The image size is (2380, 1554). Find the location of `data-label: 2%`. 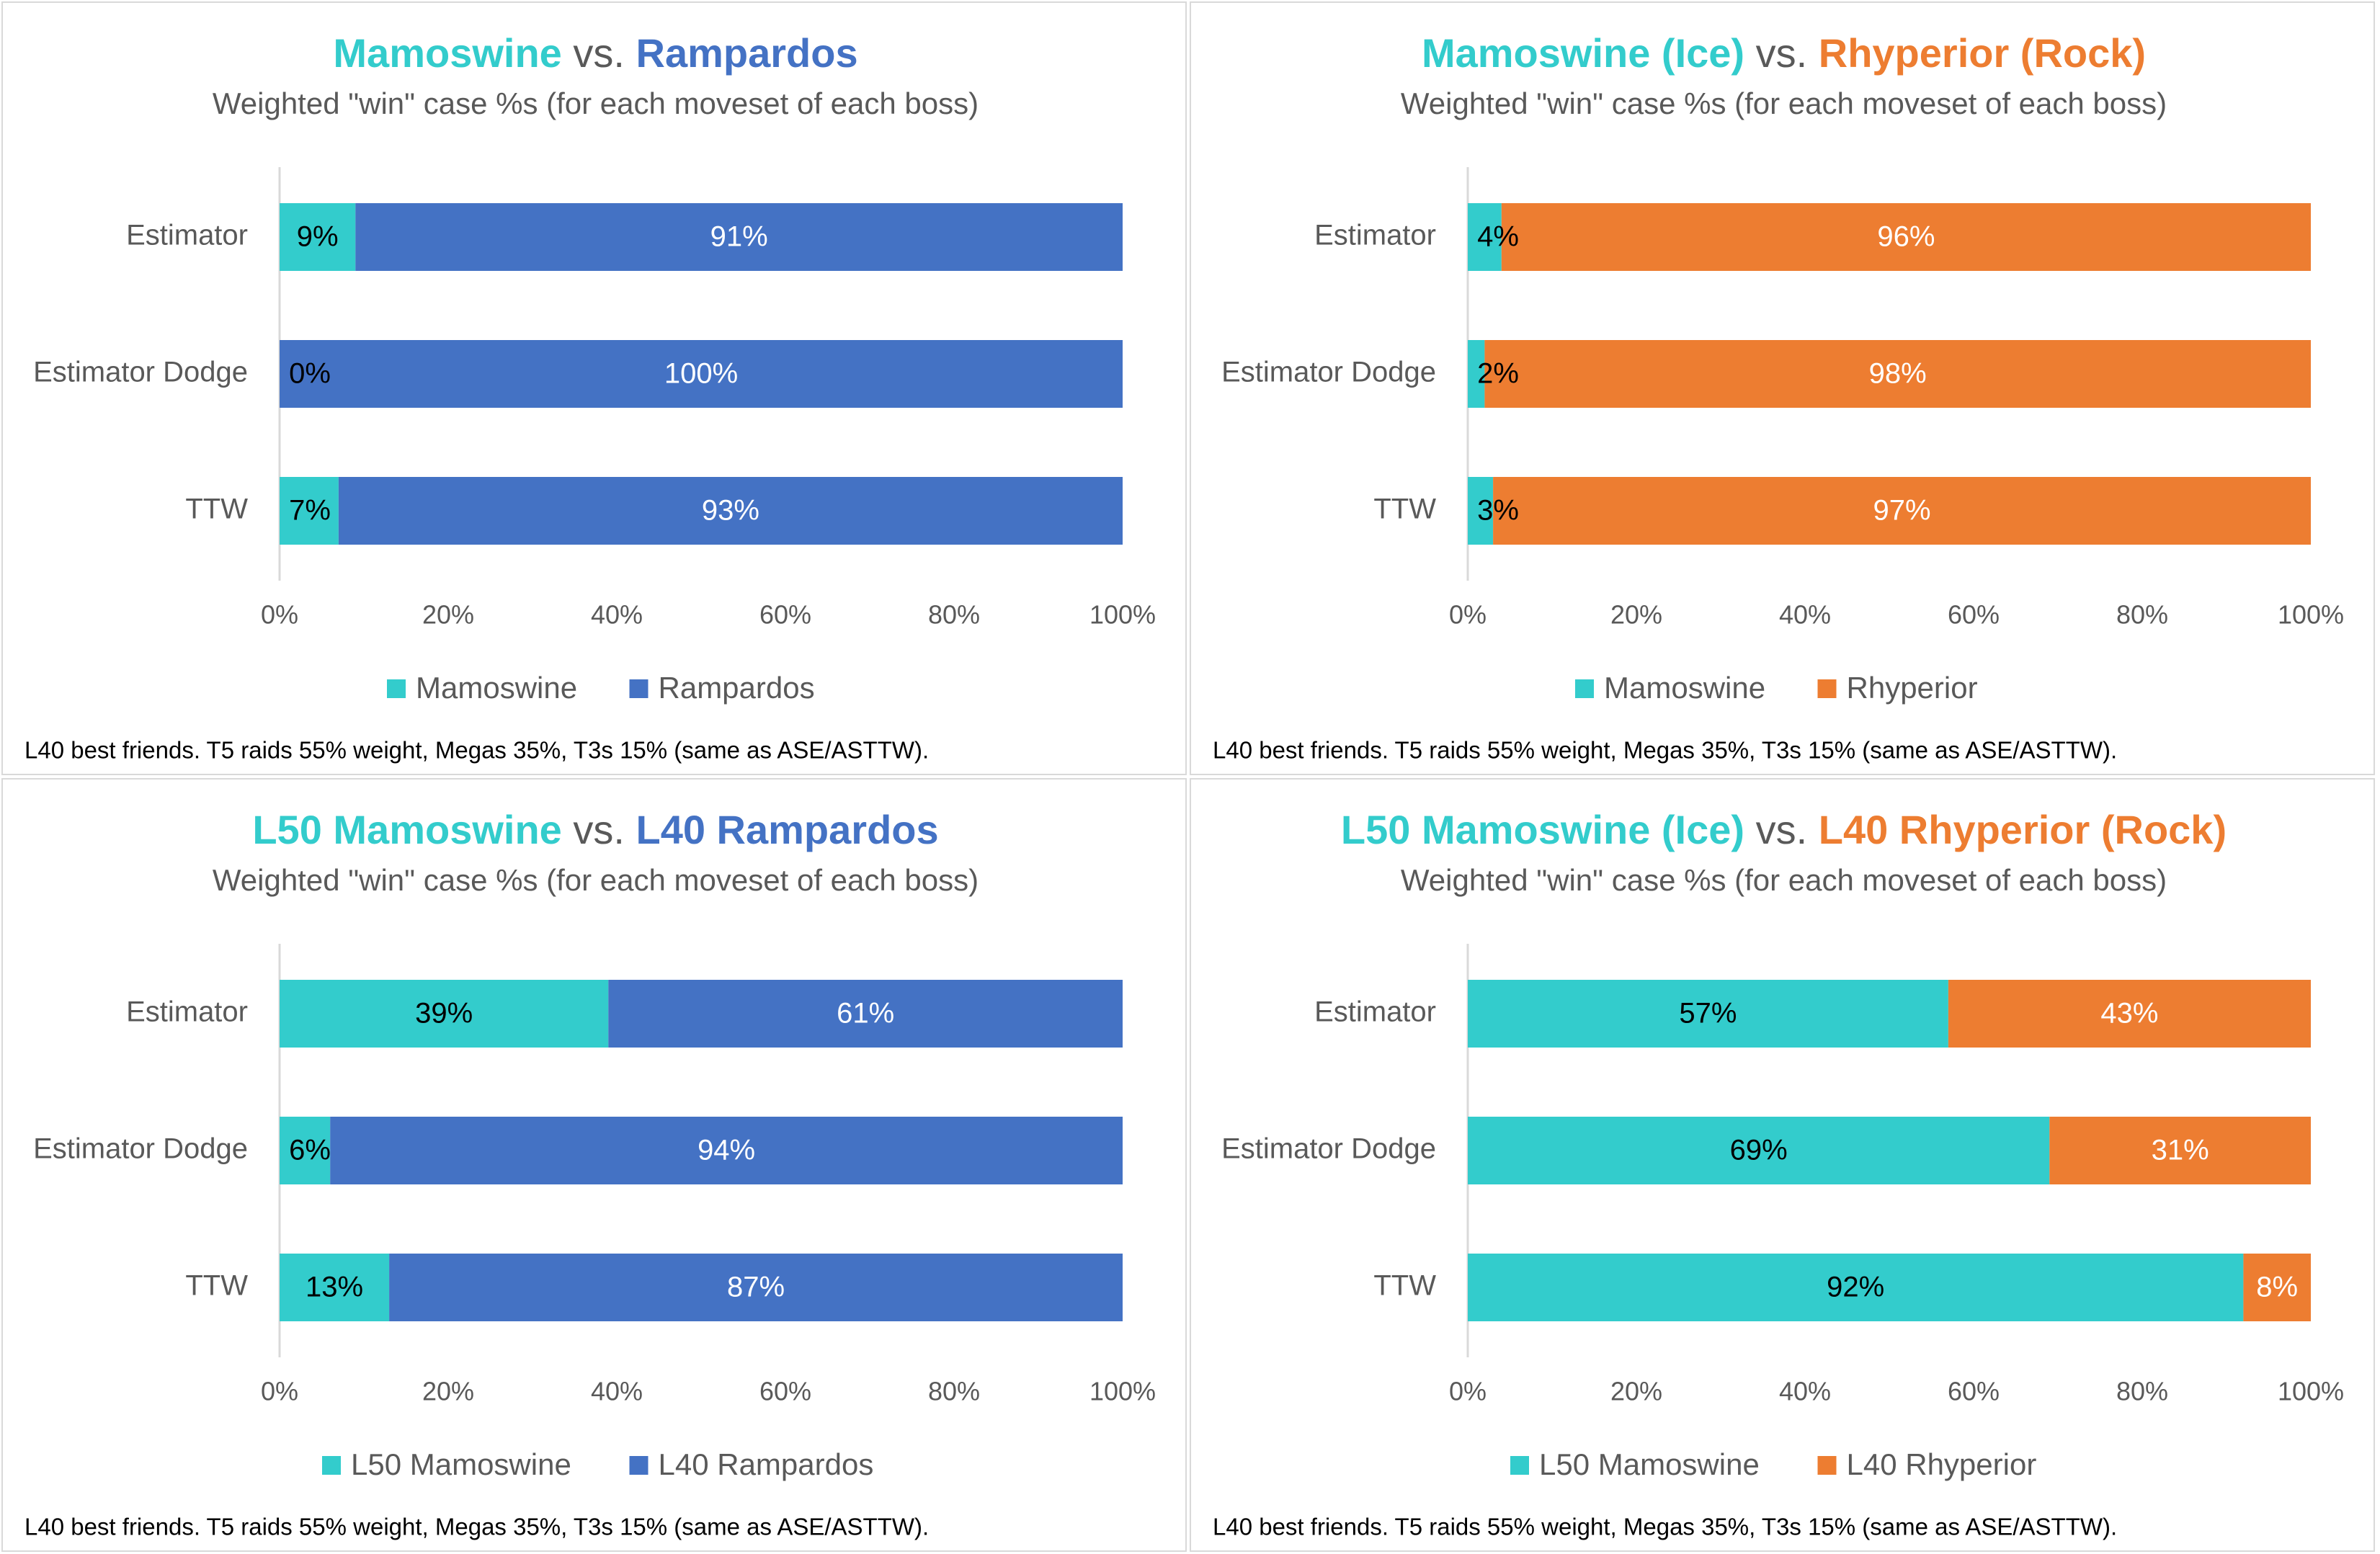

data-label: 2% is located at coordinates (1498, 374).